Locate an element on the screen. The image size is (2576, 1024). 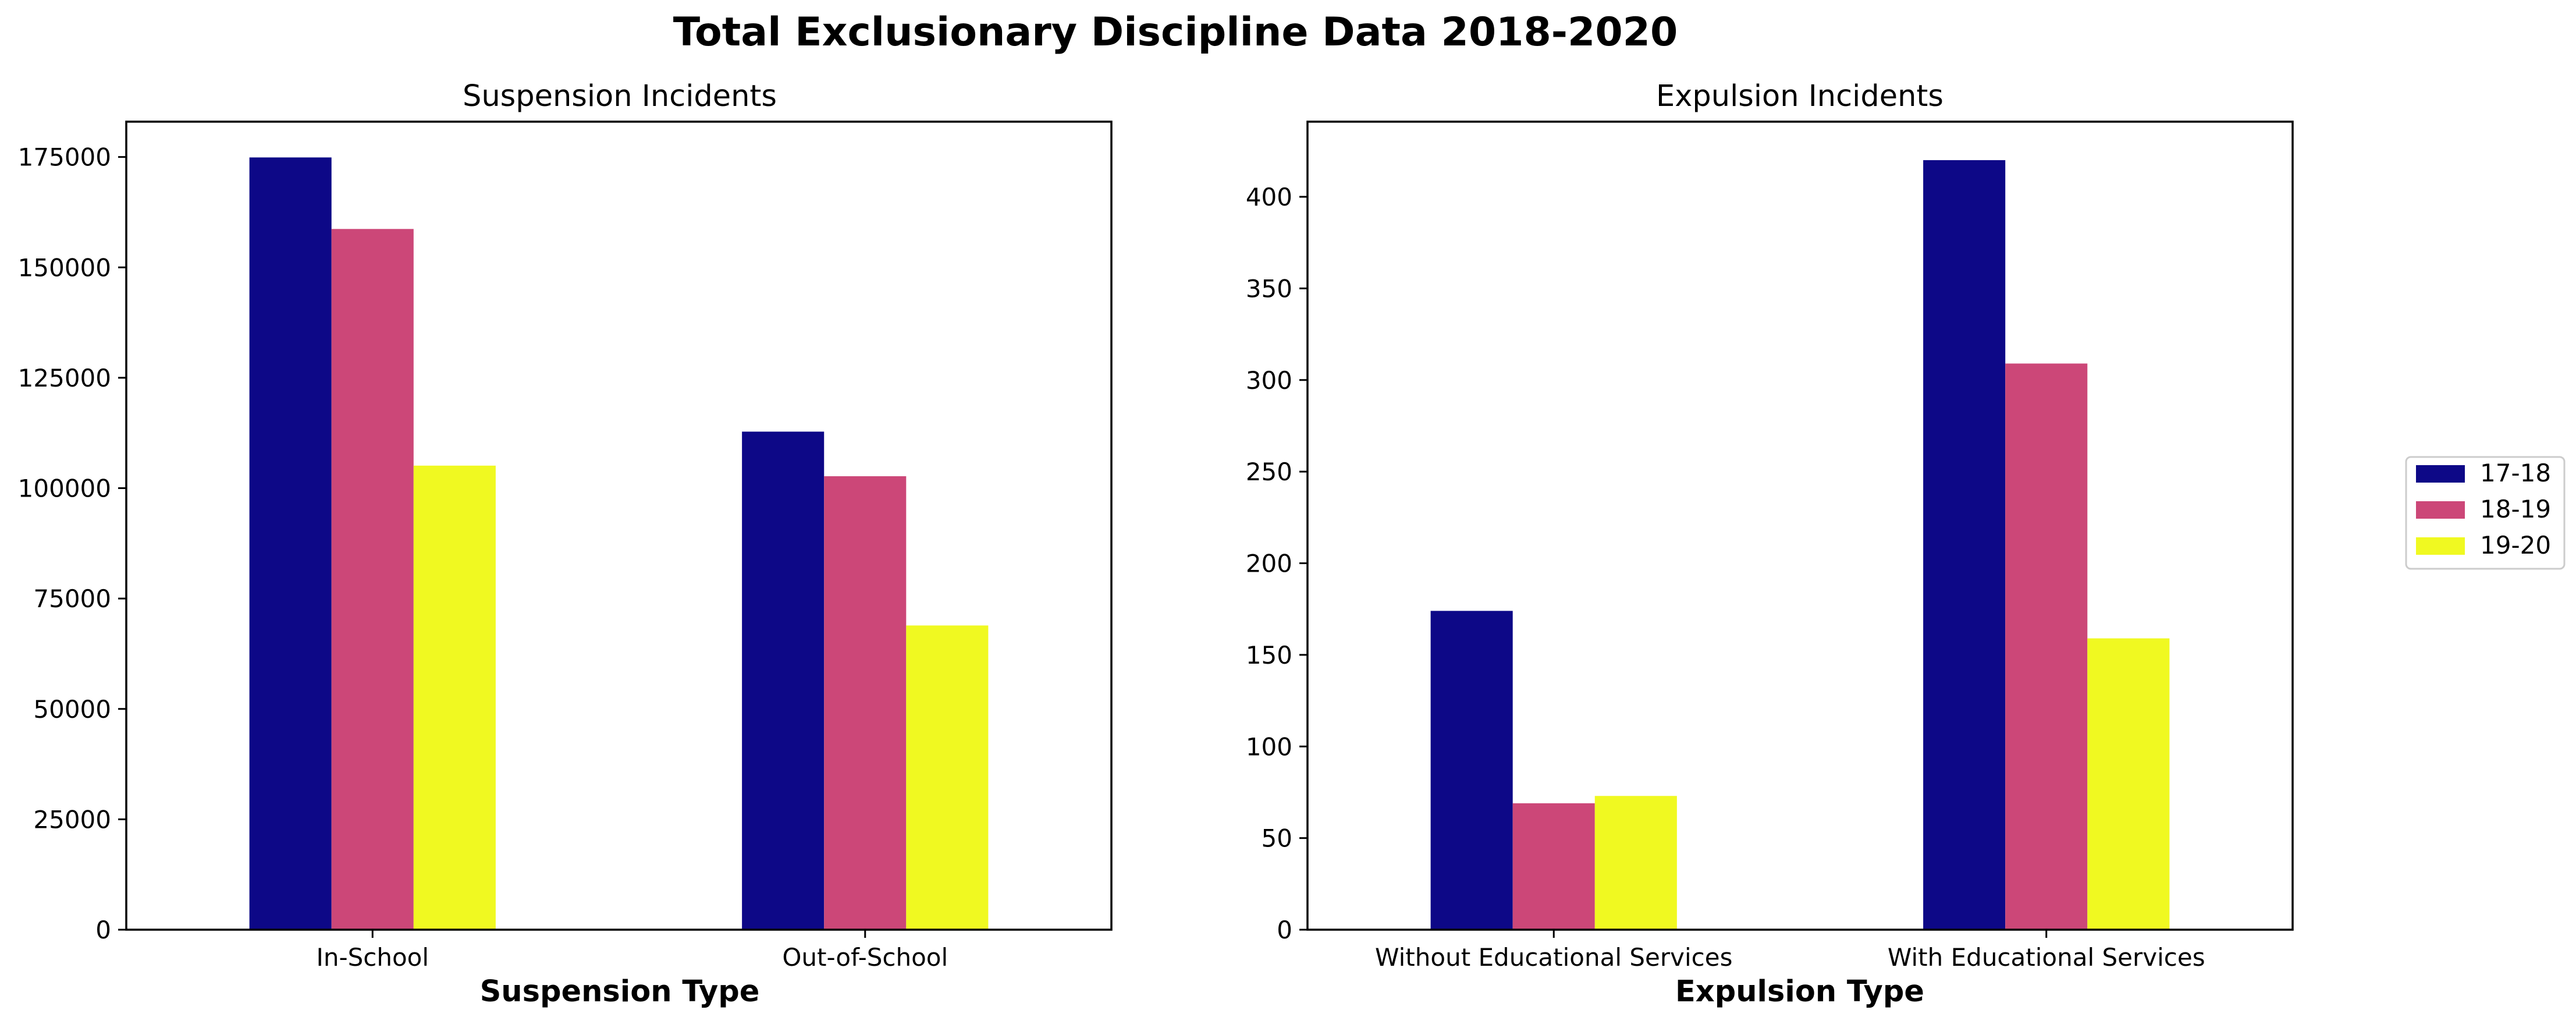
expulsion-y-tick-label: 400 is located at coordinates (1269, 197).